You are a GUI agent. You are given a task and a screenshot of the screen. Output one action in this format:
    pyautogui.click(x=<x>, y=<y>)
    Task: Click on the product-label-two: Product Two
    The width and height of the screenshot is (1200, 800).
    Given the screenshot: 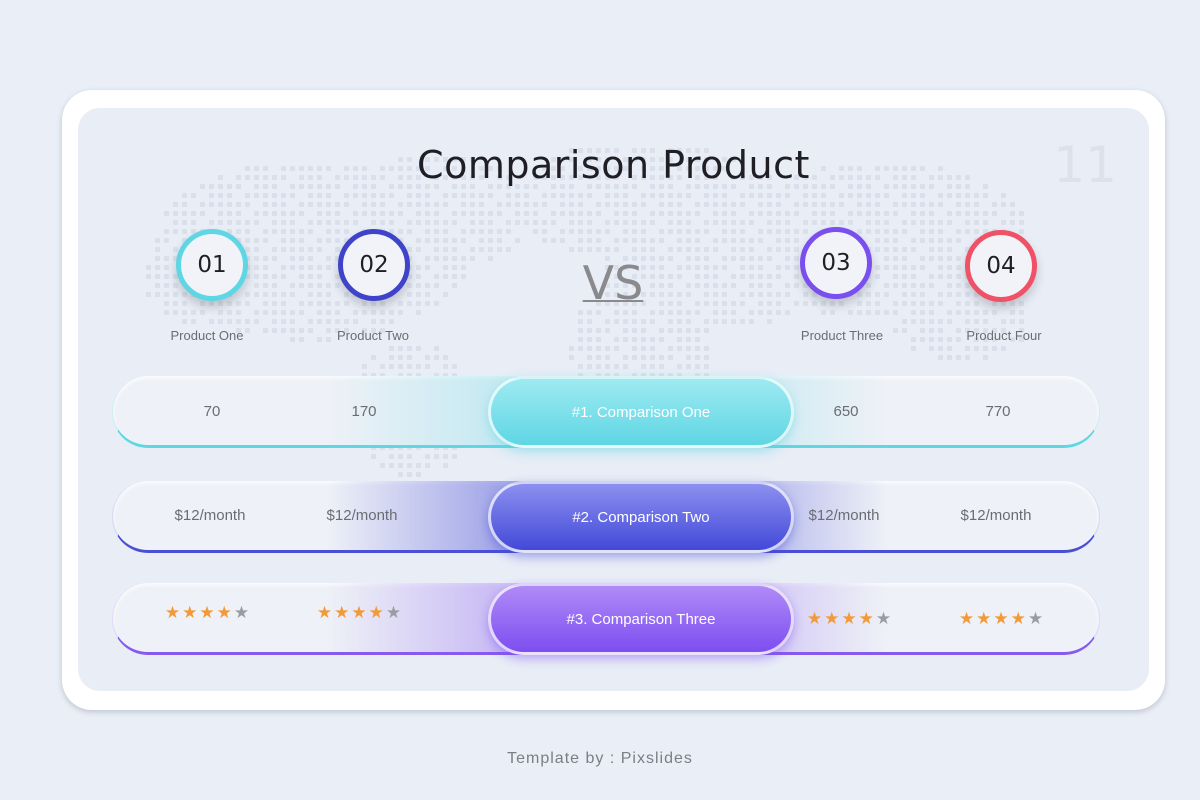 What is the action you would take?
    pyautogui.click(x=373, y=335)
    